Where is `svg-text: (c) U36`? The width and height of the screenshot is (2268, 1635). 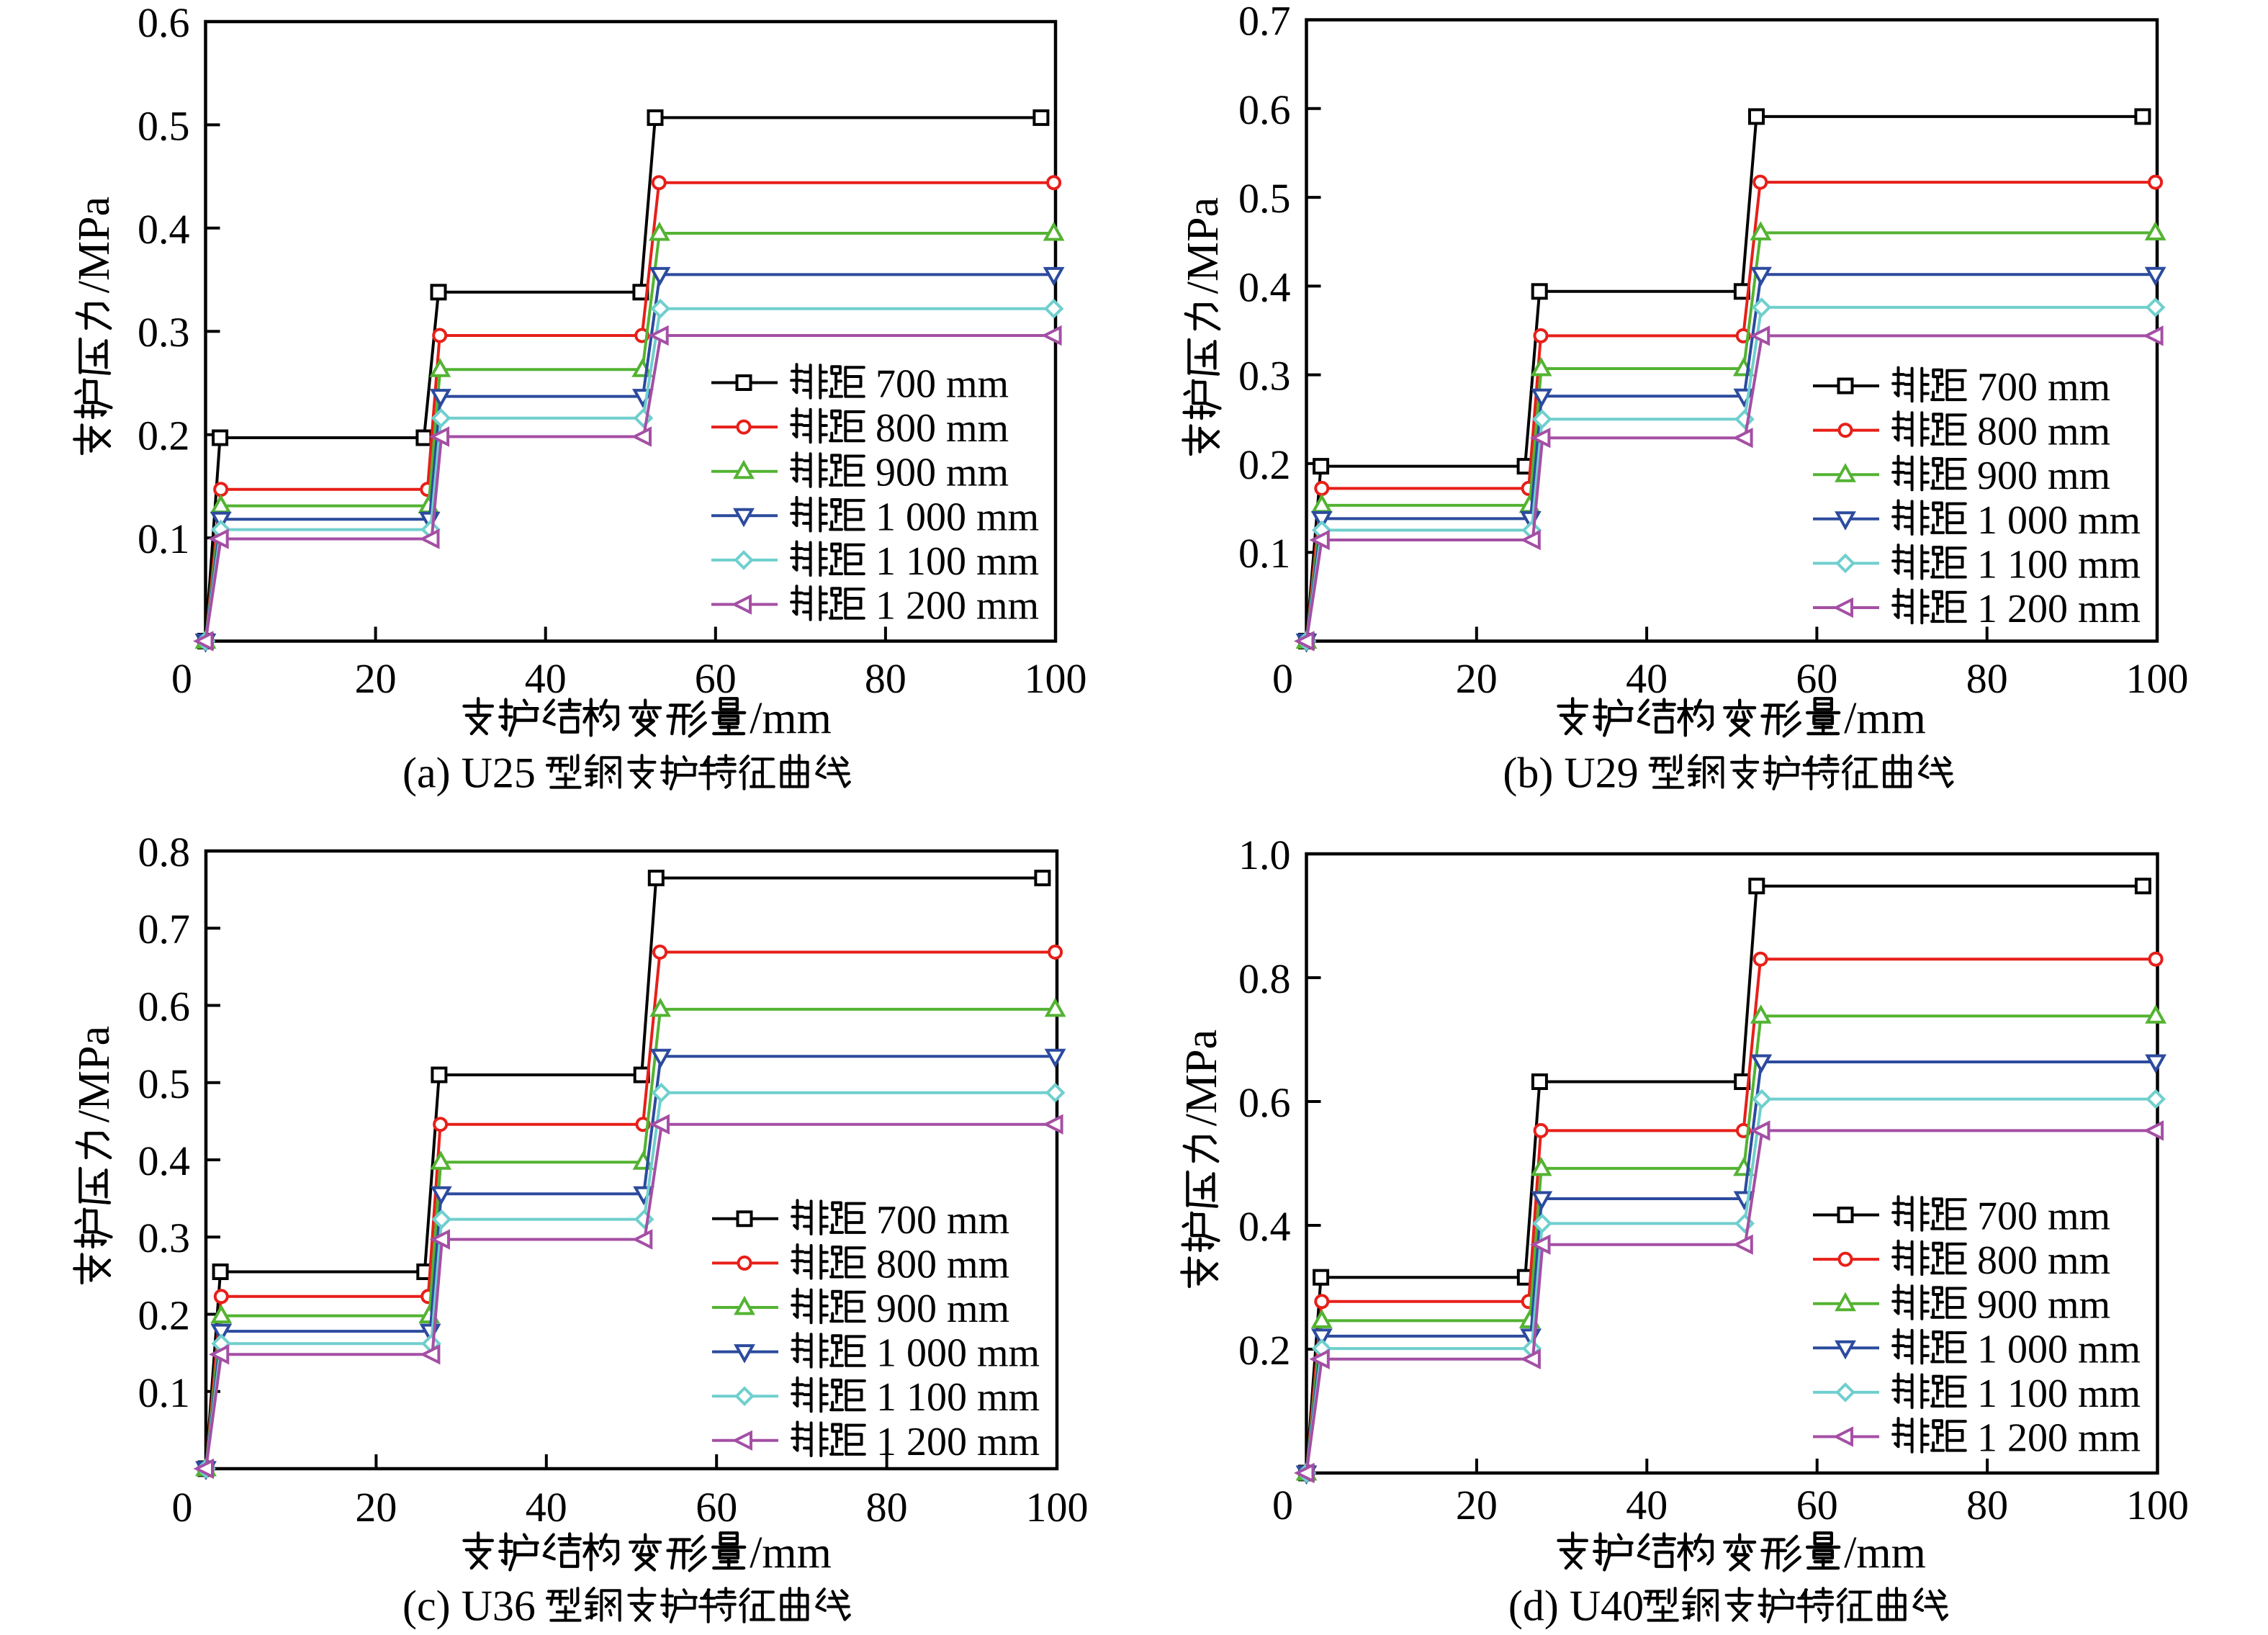 svg-text: (c) U36 is located at coordinates (474, 1606).